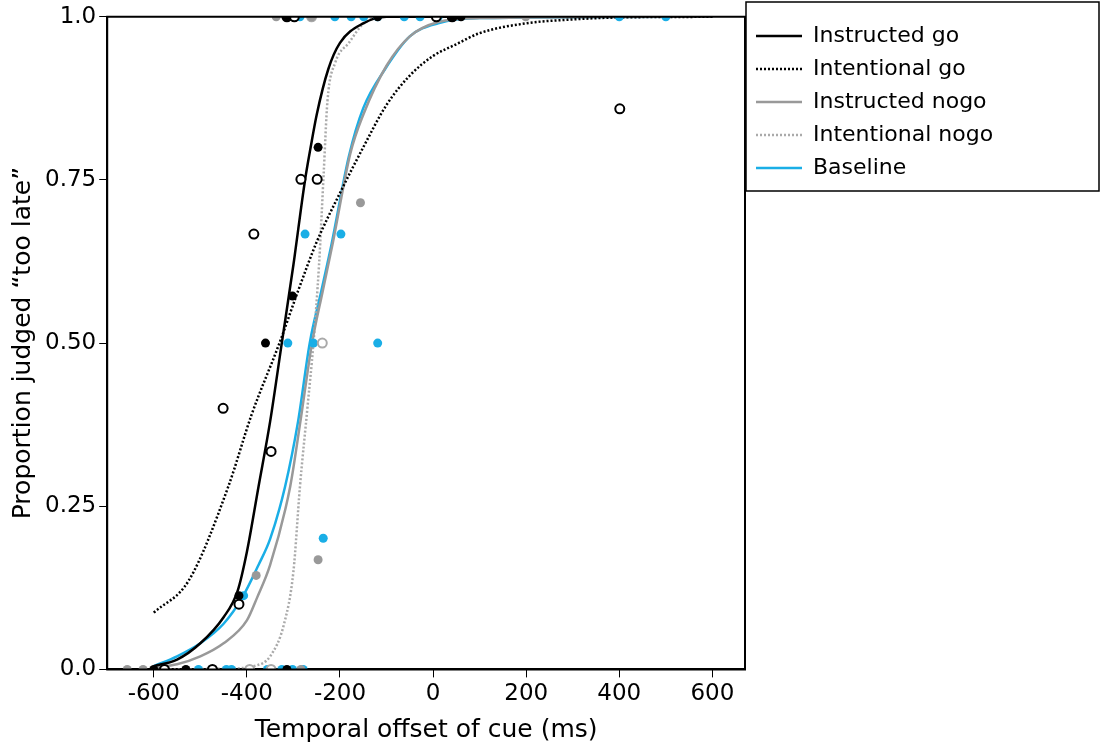 This screenshot has width=1101, height=751. Describe the element at coordinates (903, 133) in the screenshot. I see `legend-label: Intentional nogo` at that location.